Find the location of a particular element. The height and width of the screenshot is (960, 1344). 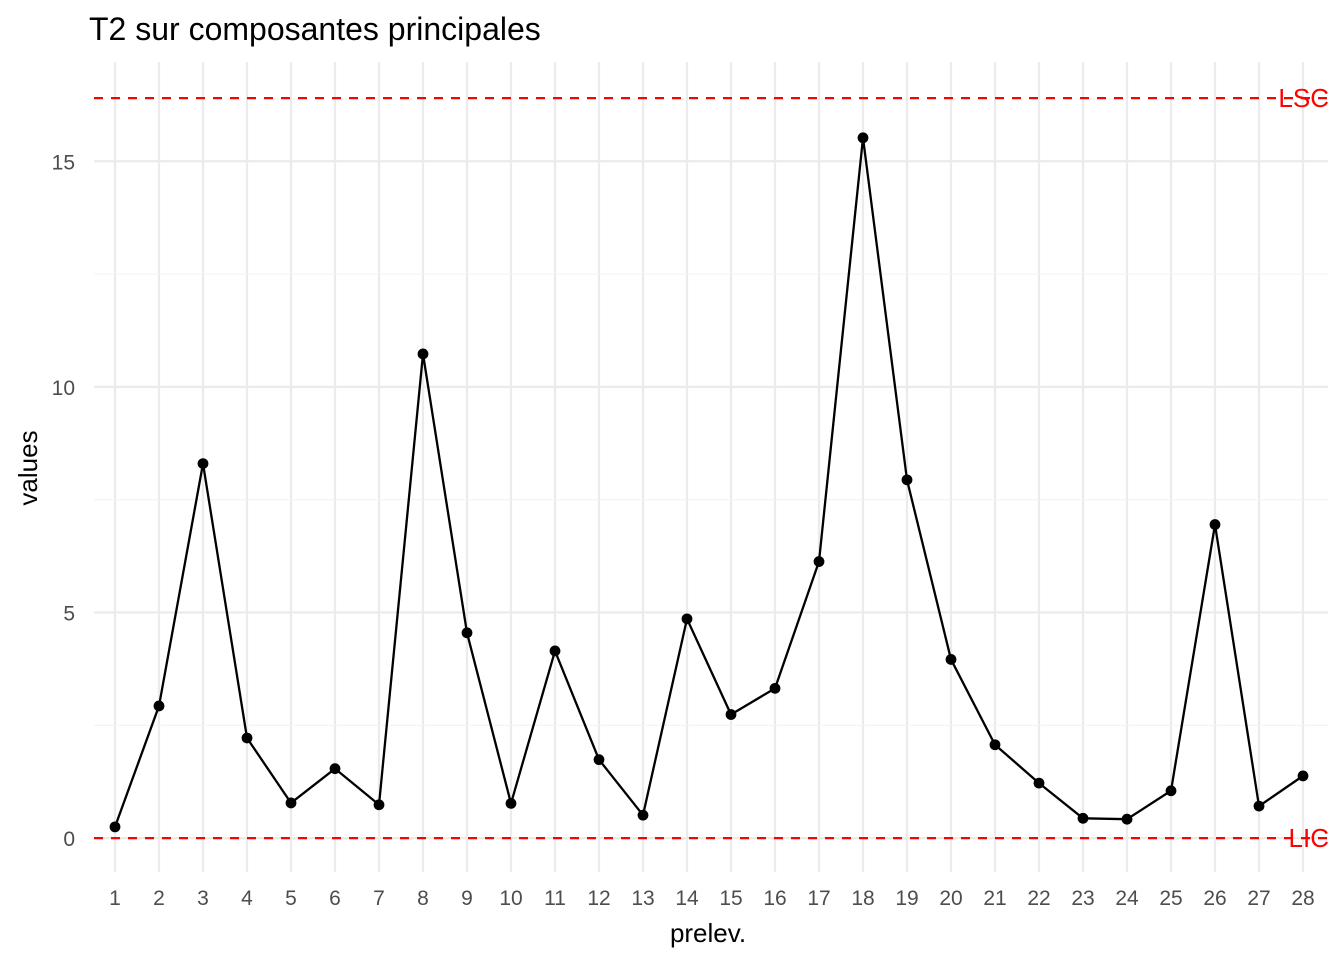

x-tick-label: 27 is located at coordinates (1258, 898).